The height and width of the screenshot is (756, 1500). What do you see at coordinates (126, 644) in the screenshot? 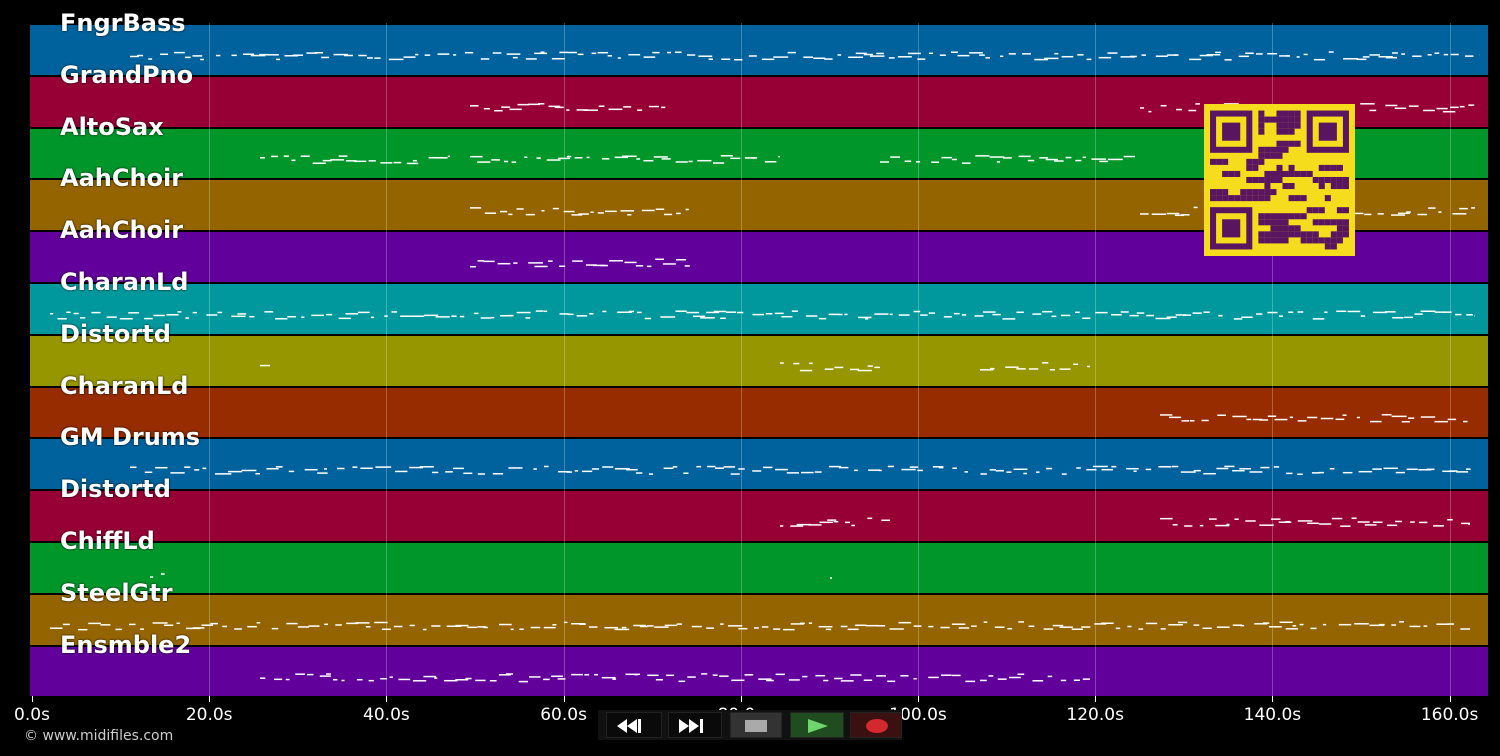
I see `track-label: Ensmble2` at bounding box center [126, 644].